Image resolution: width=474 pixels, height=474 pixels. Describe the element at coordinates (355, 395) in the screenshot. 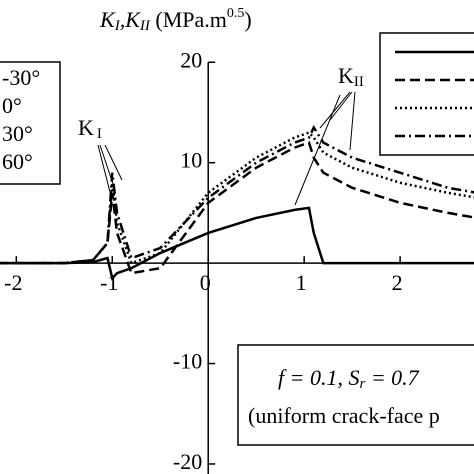

I see `param-box` at that location.